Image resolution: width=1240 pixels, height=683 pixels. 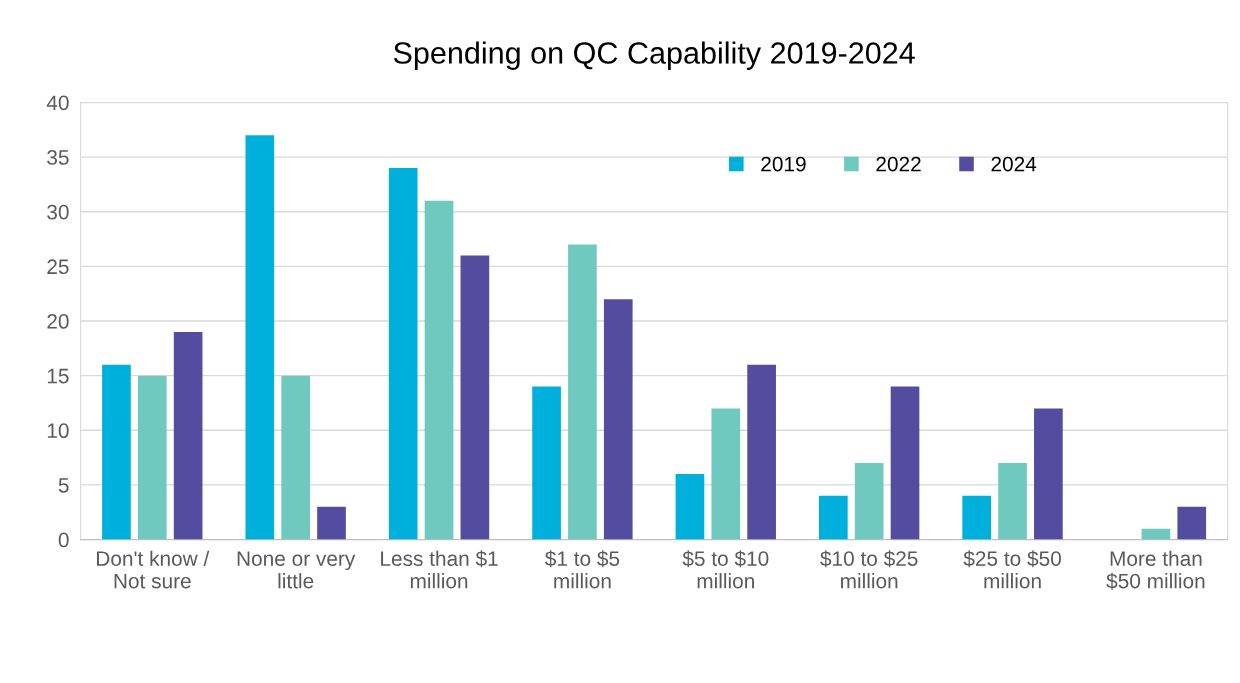 I want to click on y-tick-label: 40, so click(x=57, y=103).